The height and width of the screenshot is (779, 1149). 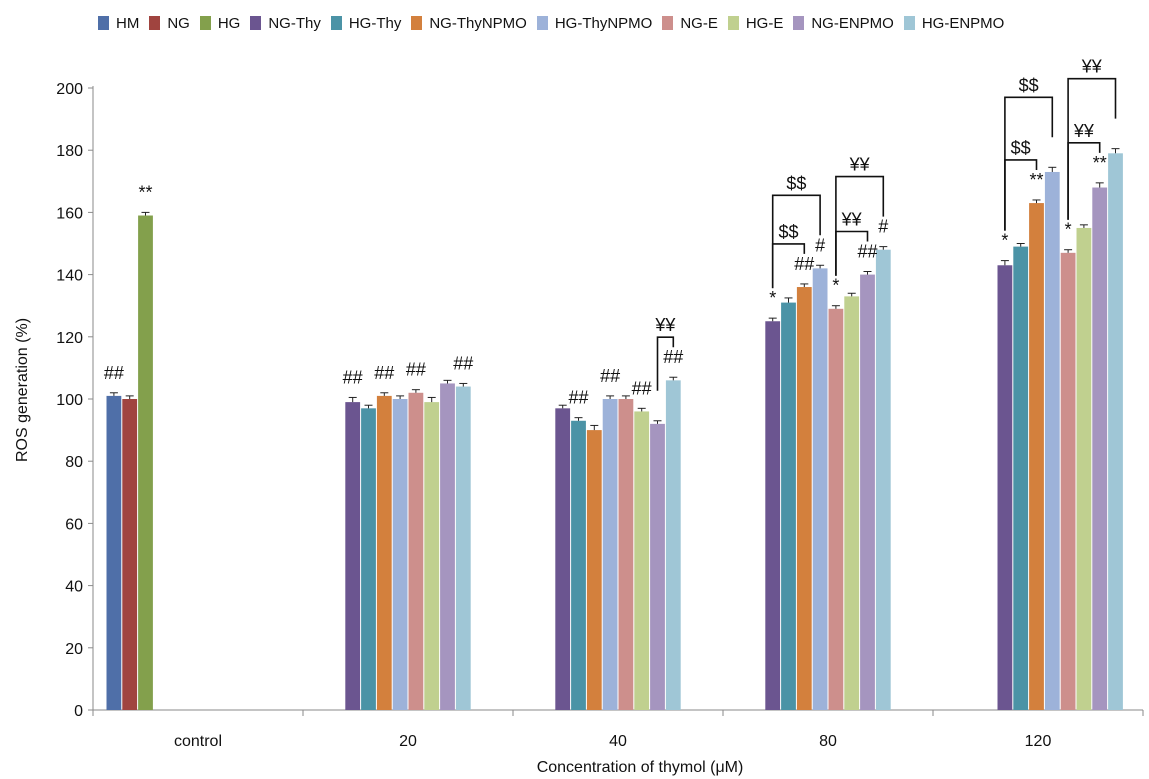 What do you see at coordinates (852, 23) in the screenshot?
I see `legend-label: NG-ENPMO` at bounding box center [852, 23].